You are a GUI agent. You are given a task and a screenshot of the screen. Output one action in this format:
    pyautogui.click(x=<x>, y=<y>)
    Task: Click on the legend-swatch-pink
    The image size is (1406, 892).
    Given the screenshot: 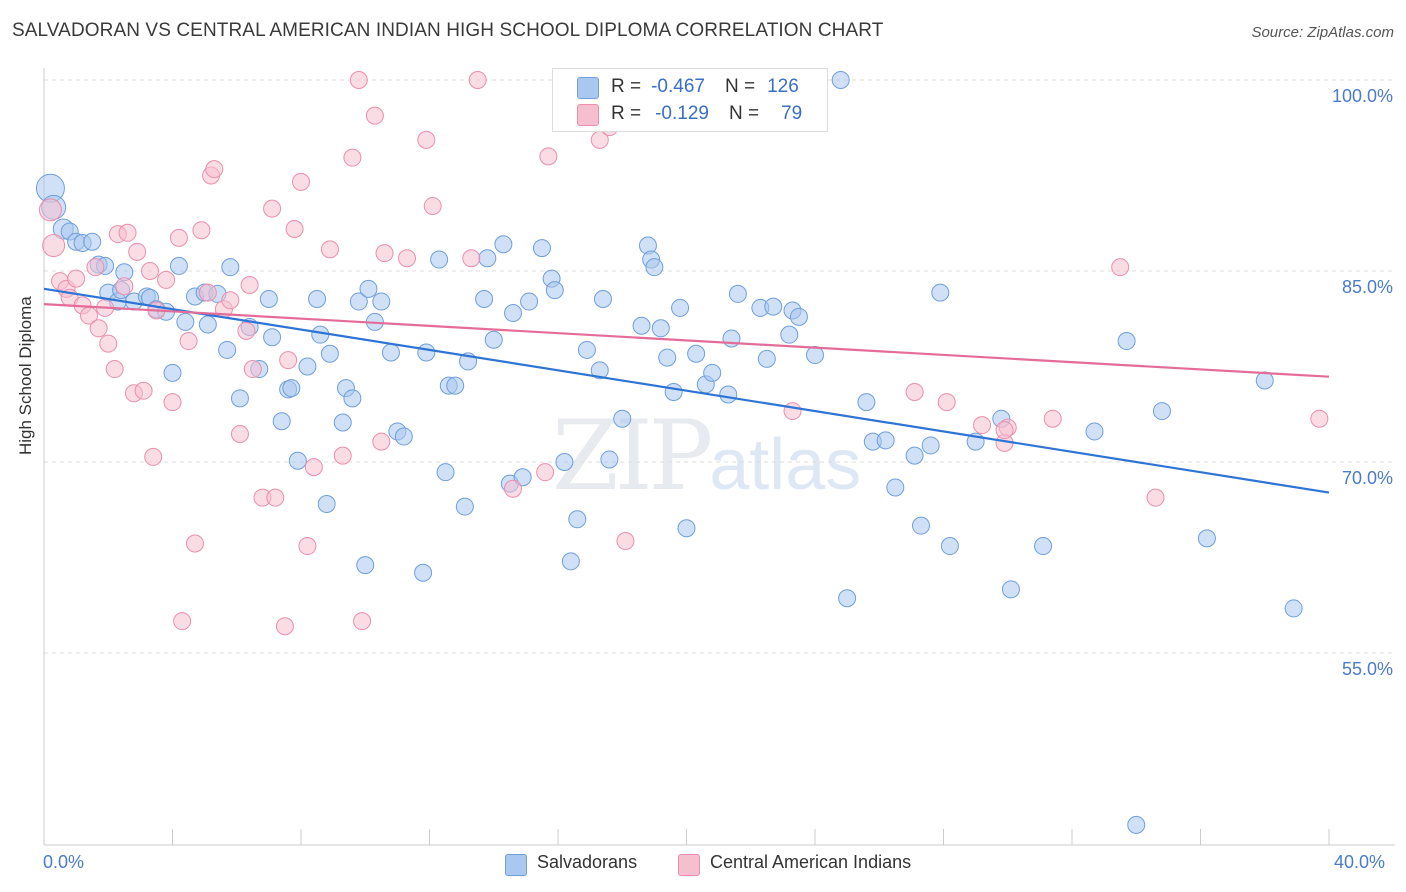 What is the action you would take?
    pyautogui.click(x=588, y=115)
    